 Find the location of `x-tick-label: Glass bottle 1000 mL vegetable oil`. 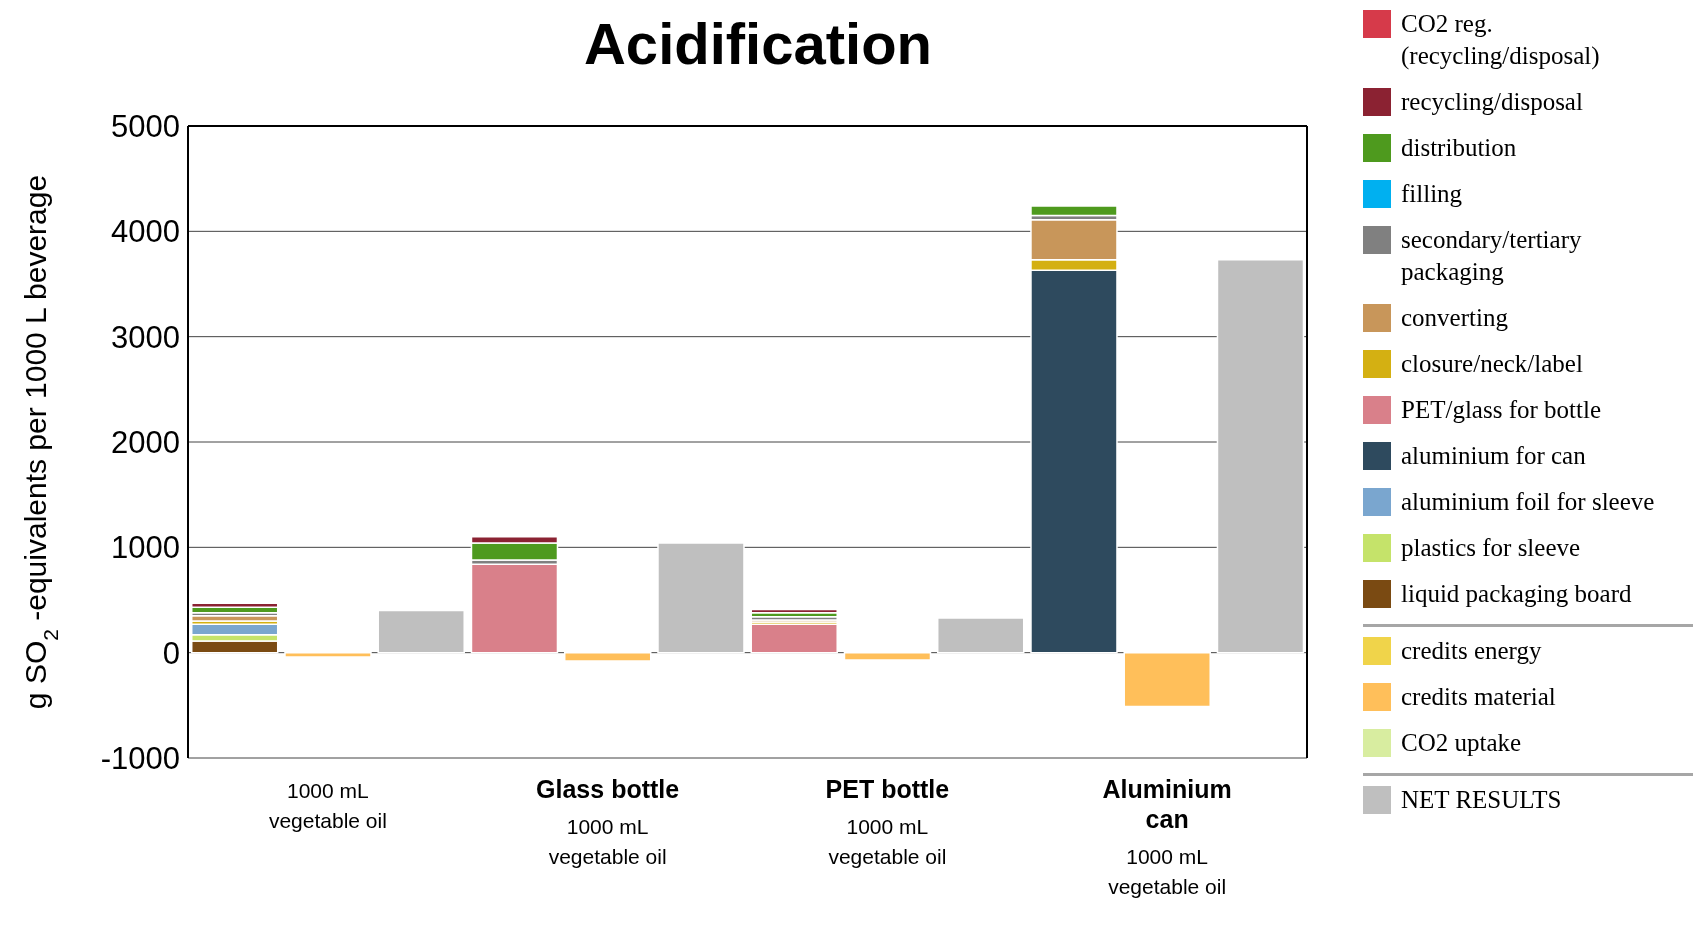

x-tick-label: Glass bottle 1000 mL vegetable oil is located at coordinates (608, 821).